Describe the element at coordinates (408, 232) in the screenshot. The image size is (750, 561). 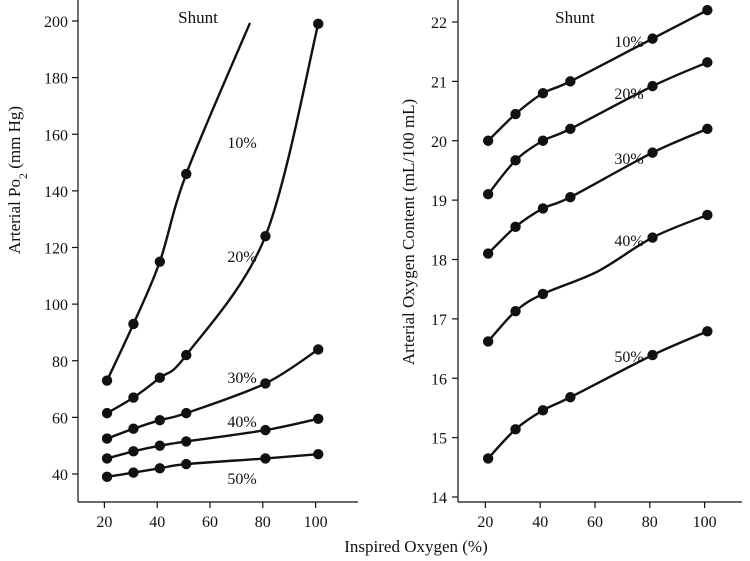
I see `y-axis-label: Arterial Oxygen Content (mL/100 mL)` at that location.